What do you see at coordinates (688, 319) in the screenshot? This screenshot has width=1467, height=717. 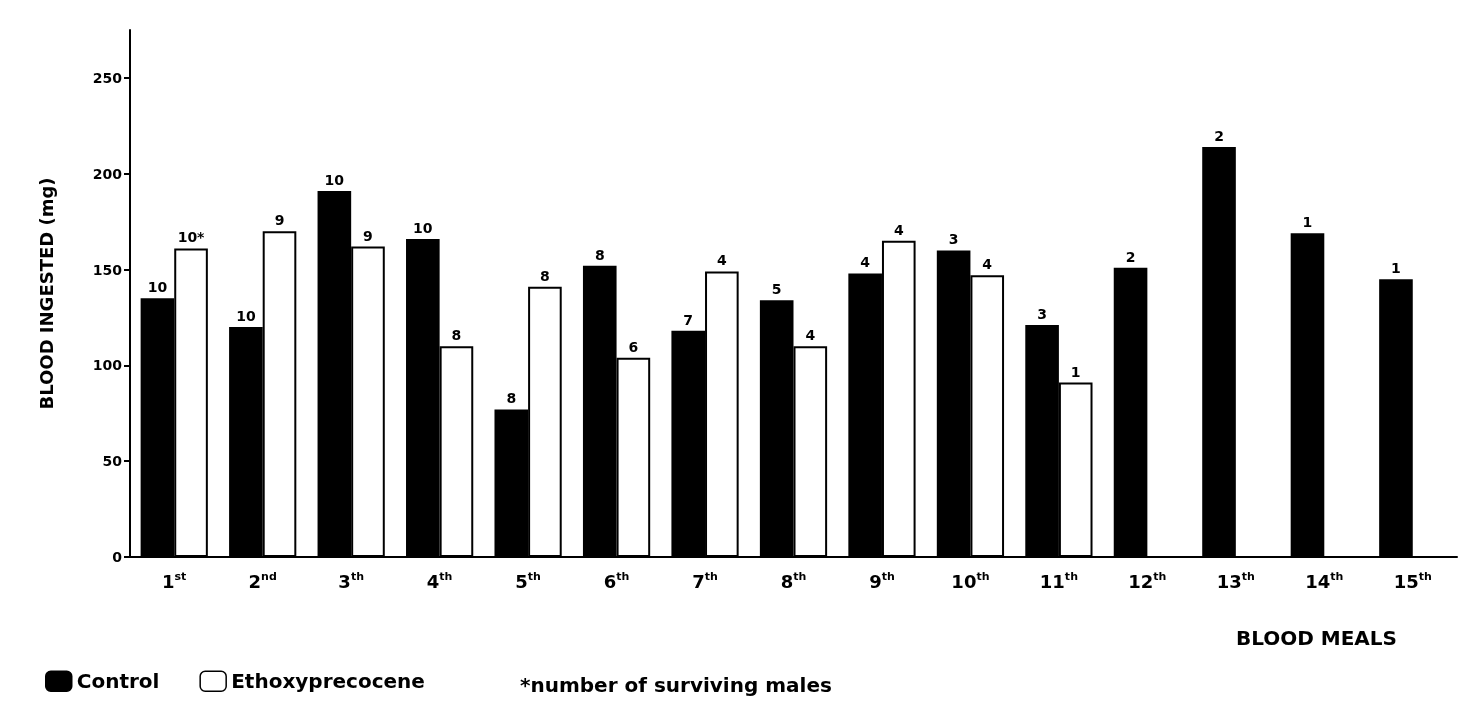 I see `annotation: 7` at bounding box center [688, 319].